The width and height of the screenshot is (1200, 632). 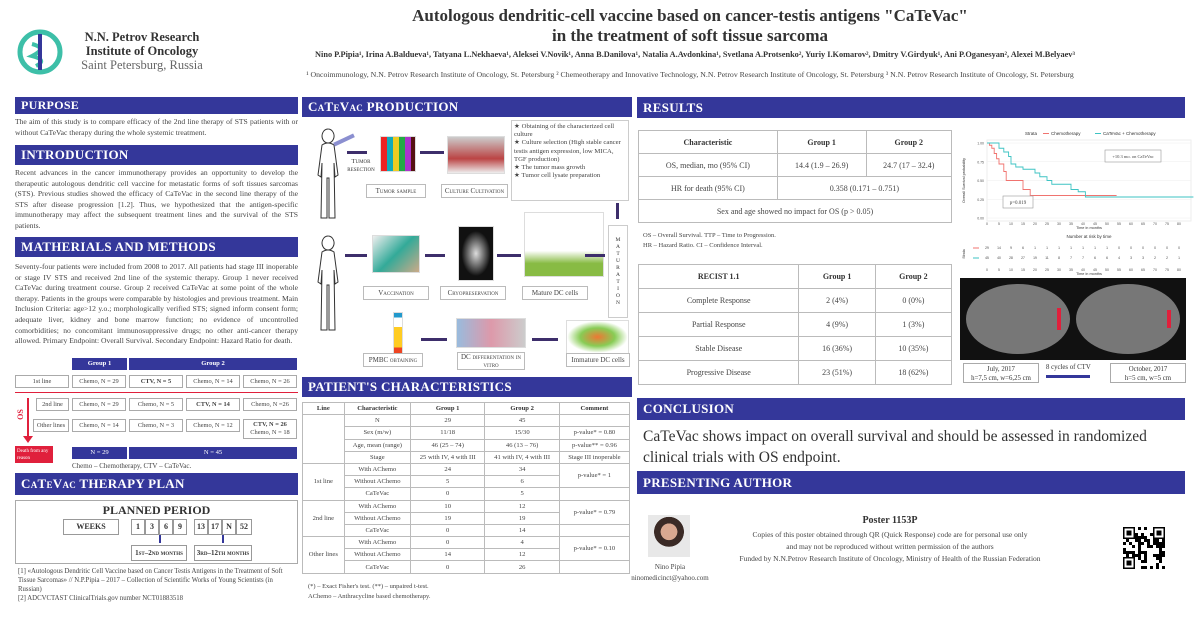 I want to click on risk-x-tick-label: 40, so click(x=1083, y=270).